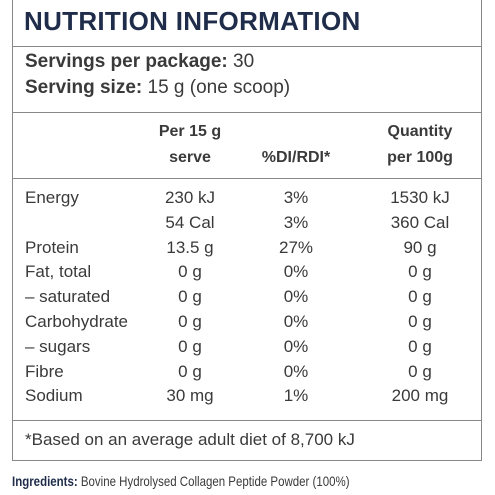  I want to click on cell-value: 90 g, so click(420, 247).